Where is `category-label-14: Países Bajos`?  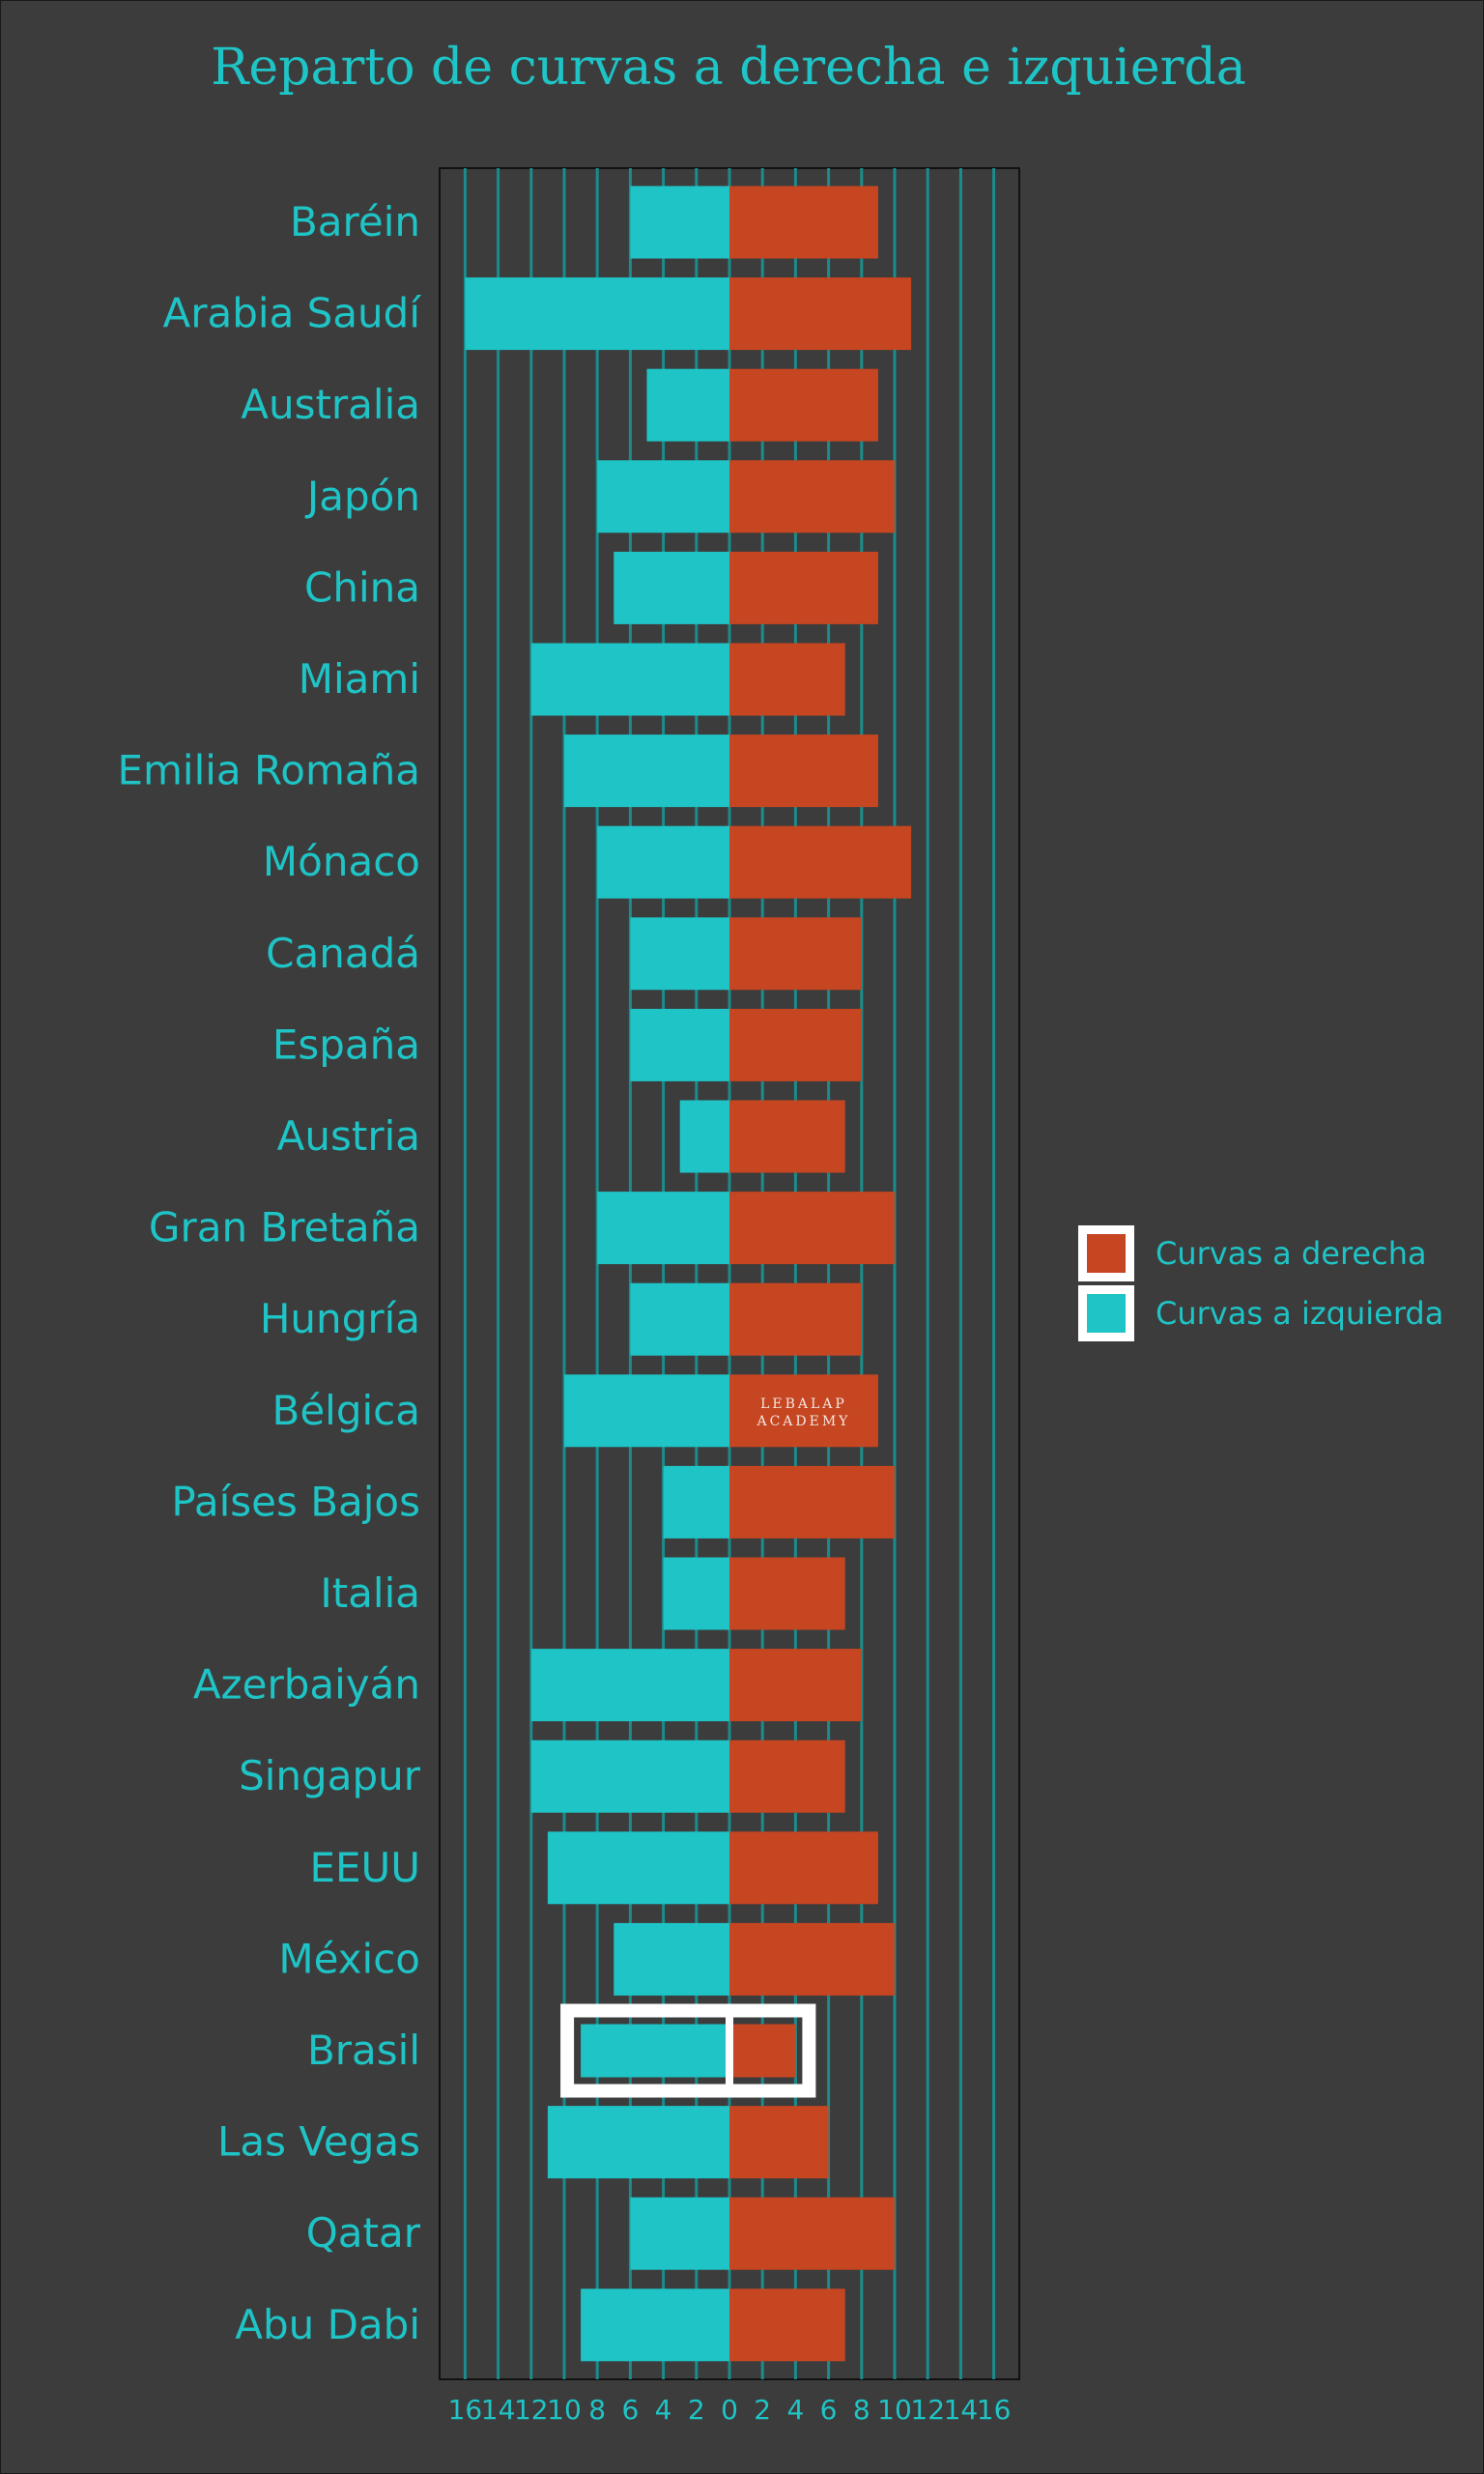
category-label-14: Países Bajos is located at coordinates (296, 1502).